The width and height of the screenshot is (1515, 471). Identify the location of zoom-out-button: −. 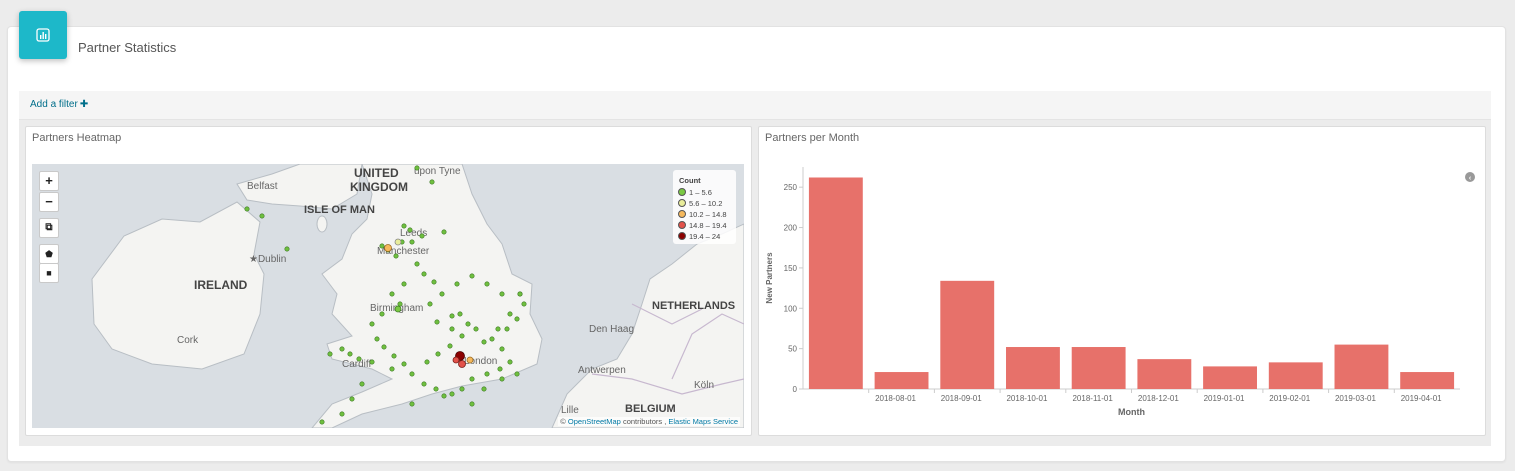
(49, 202).